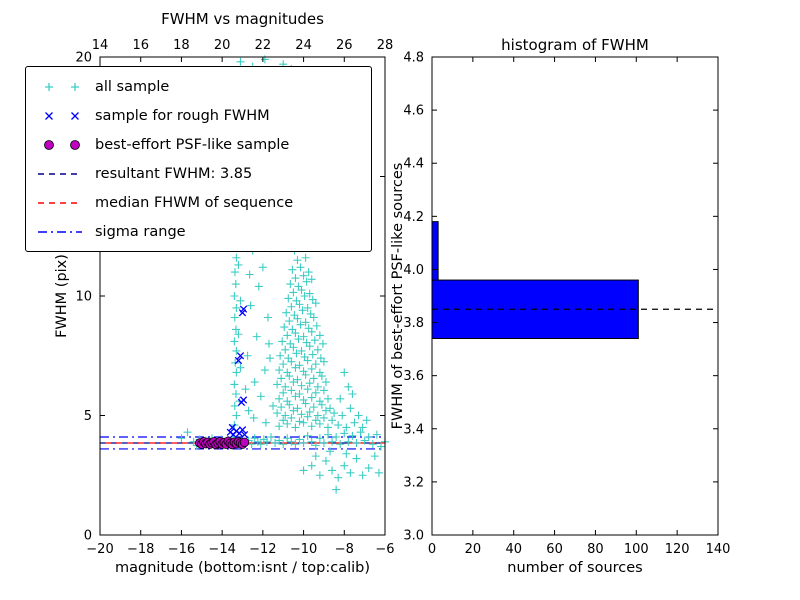 The width and height of the screenshot is (800, 600). Describe the element at coordinates (636, 549) in the screenshot. I see `tick-label: 100` at that location.